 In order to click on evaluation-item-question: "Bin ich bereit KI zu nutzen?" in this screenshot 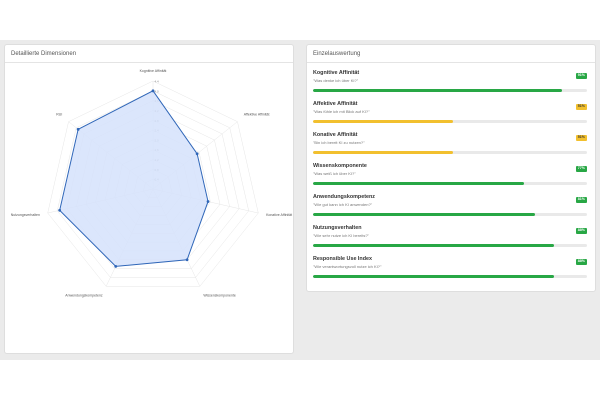, I will do `click(339, 142)`.